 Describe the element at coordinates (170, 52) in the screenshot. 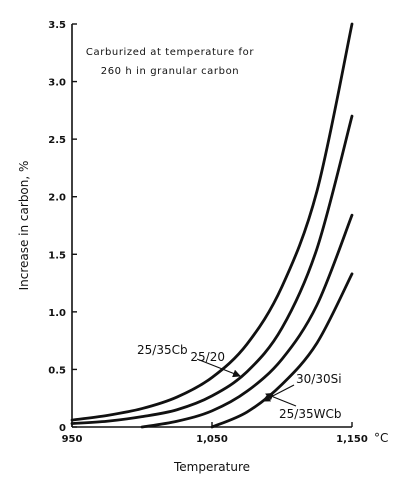

I see `chart-annotation-line: Carburized at temperature for` at that location.